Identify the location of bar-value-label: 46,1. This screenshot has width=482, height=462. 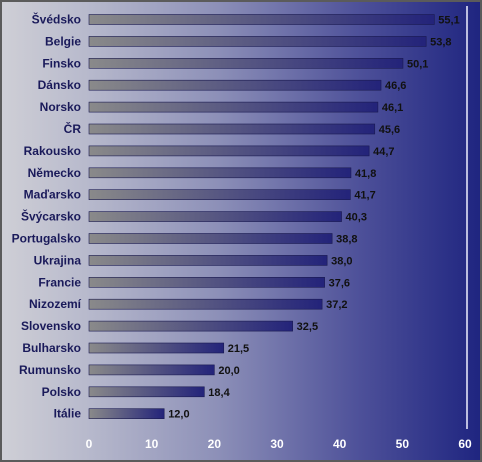
(392, 108).